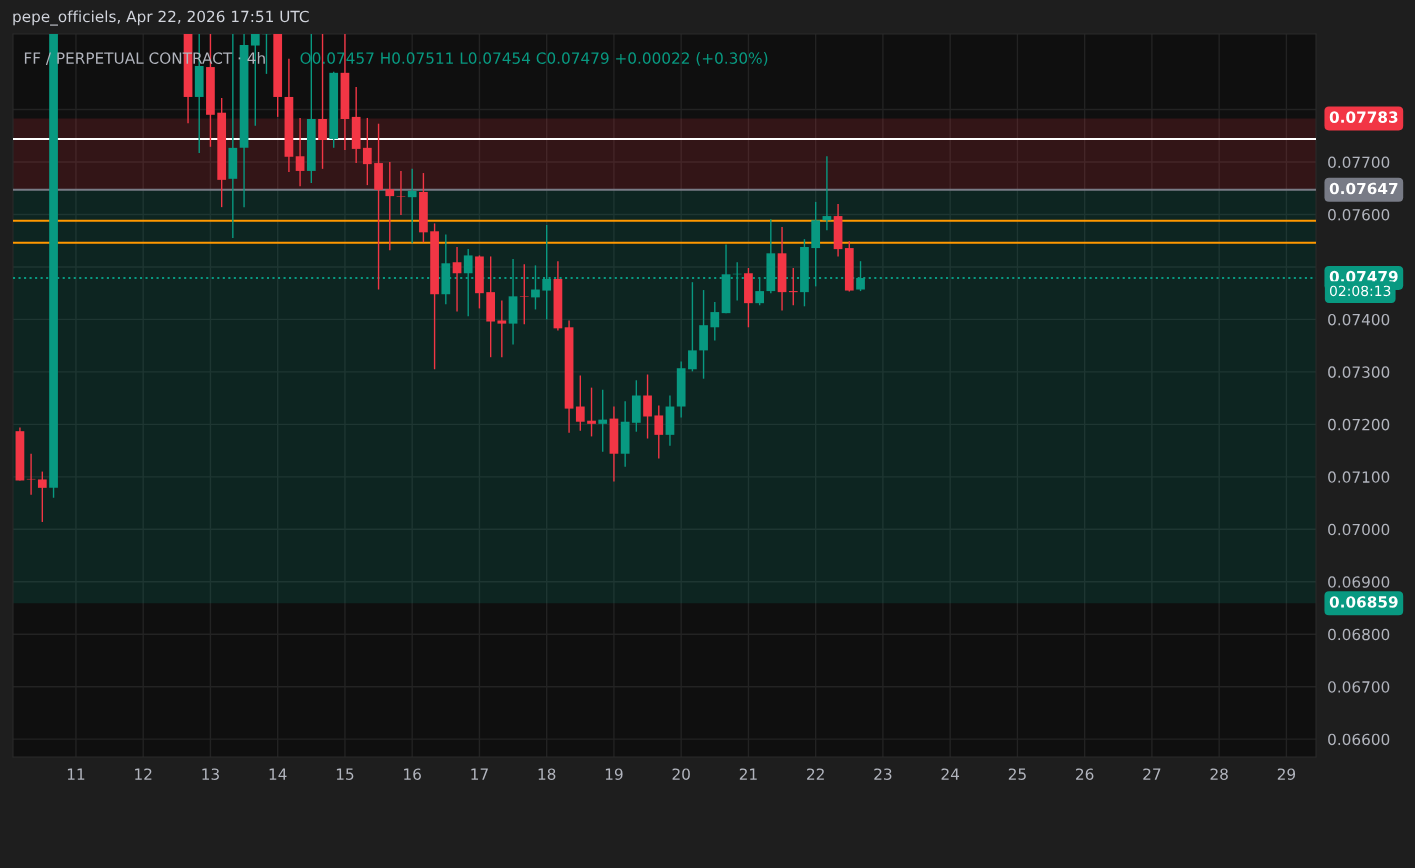 The width and height of the screenshot is (1415, 868). I want to click on y-tick-label: 0.06700, so click(1359, 687).